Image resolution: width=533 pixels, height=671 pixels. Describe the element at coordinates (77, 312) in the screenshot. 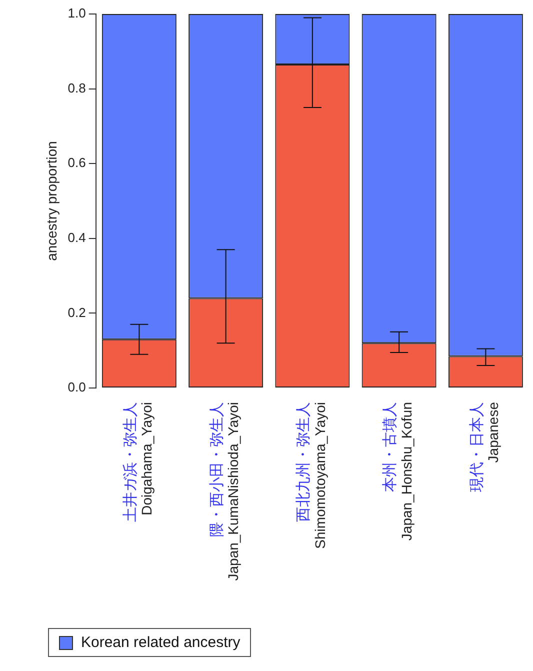

I see `y-tick-label: 0.2` at that location.